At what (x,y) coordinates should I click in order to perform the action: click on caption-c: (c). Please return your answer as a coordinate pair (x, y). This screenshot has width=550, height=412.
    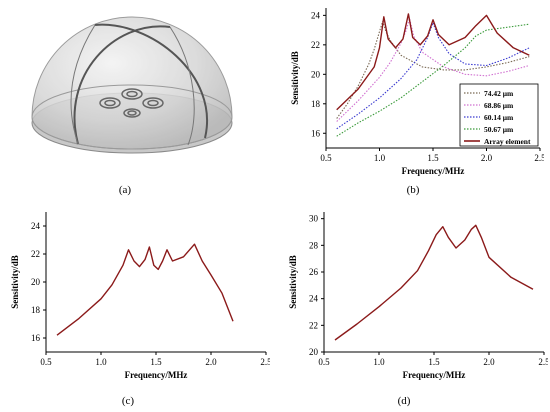
    Looking at the image, I should click on (128, 401).